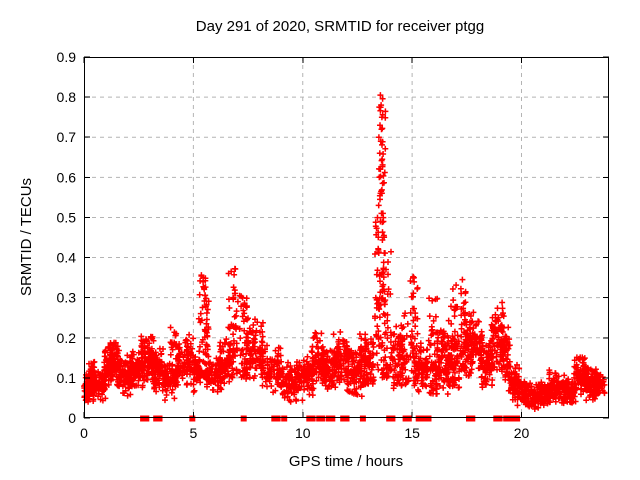 The height and width of the screenshot is (480, 640). What do you see at coordinates (72, 418) in the screenshot?
I see `y-tick-label: 0` at bounding box center [72, 418].